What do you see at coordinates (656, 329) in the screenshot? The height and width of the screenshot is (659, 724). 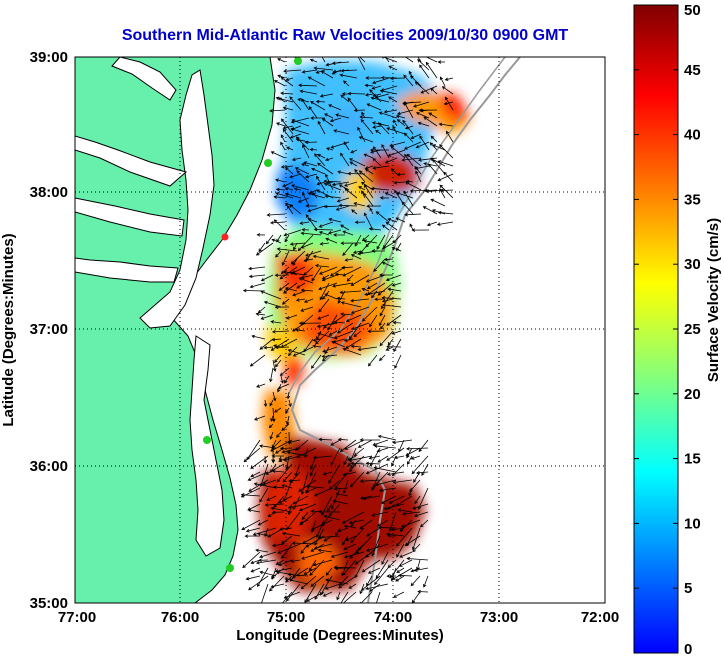 I see `colorbar-gradient` at bounding box center [656, 329].